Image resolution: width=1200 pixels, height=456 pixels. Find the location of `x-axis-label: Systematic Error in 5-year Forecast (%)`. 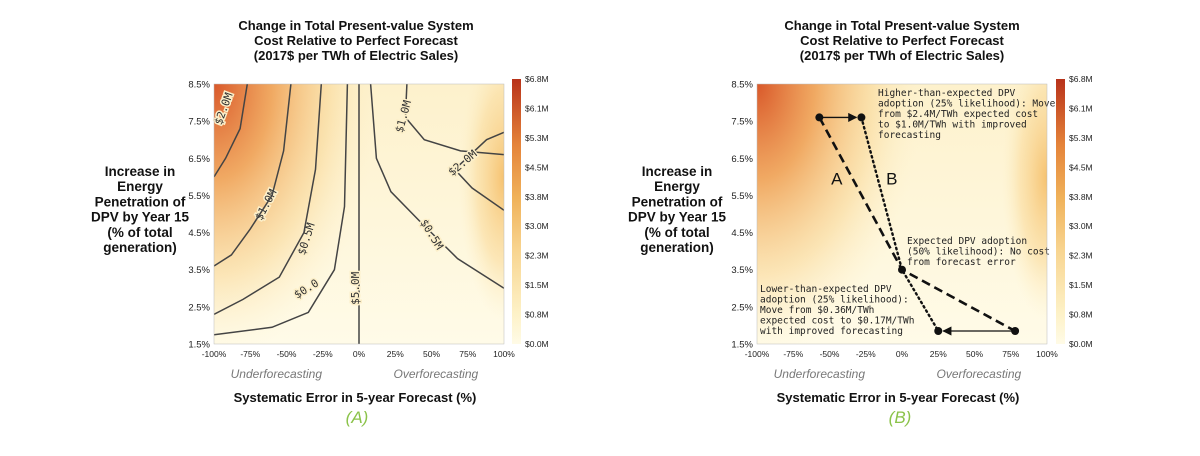

x-axis-label: Systematic Error in 5-year Forecast (%) is located at coordinates (898, 397).